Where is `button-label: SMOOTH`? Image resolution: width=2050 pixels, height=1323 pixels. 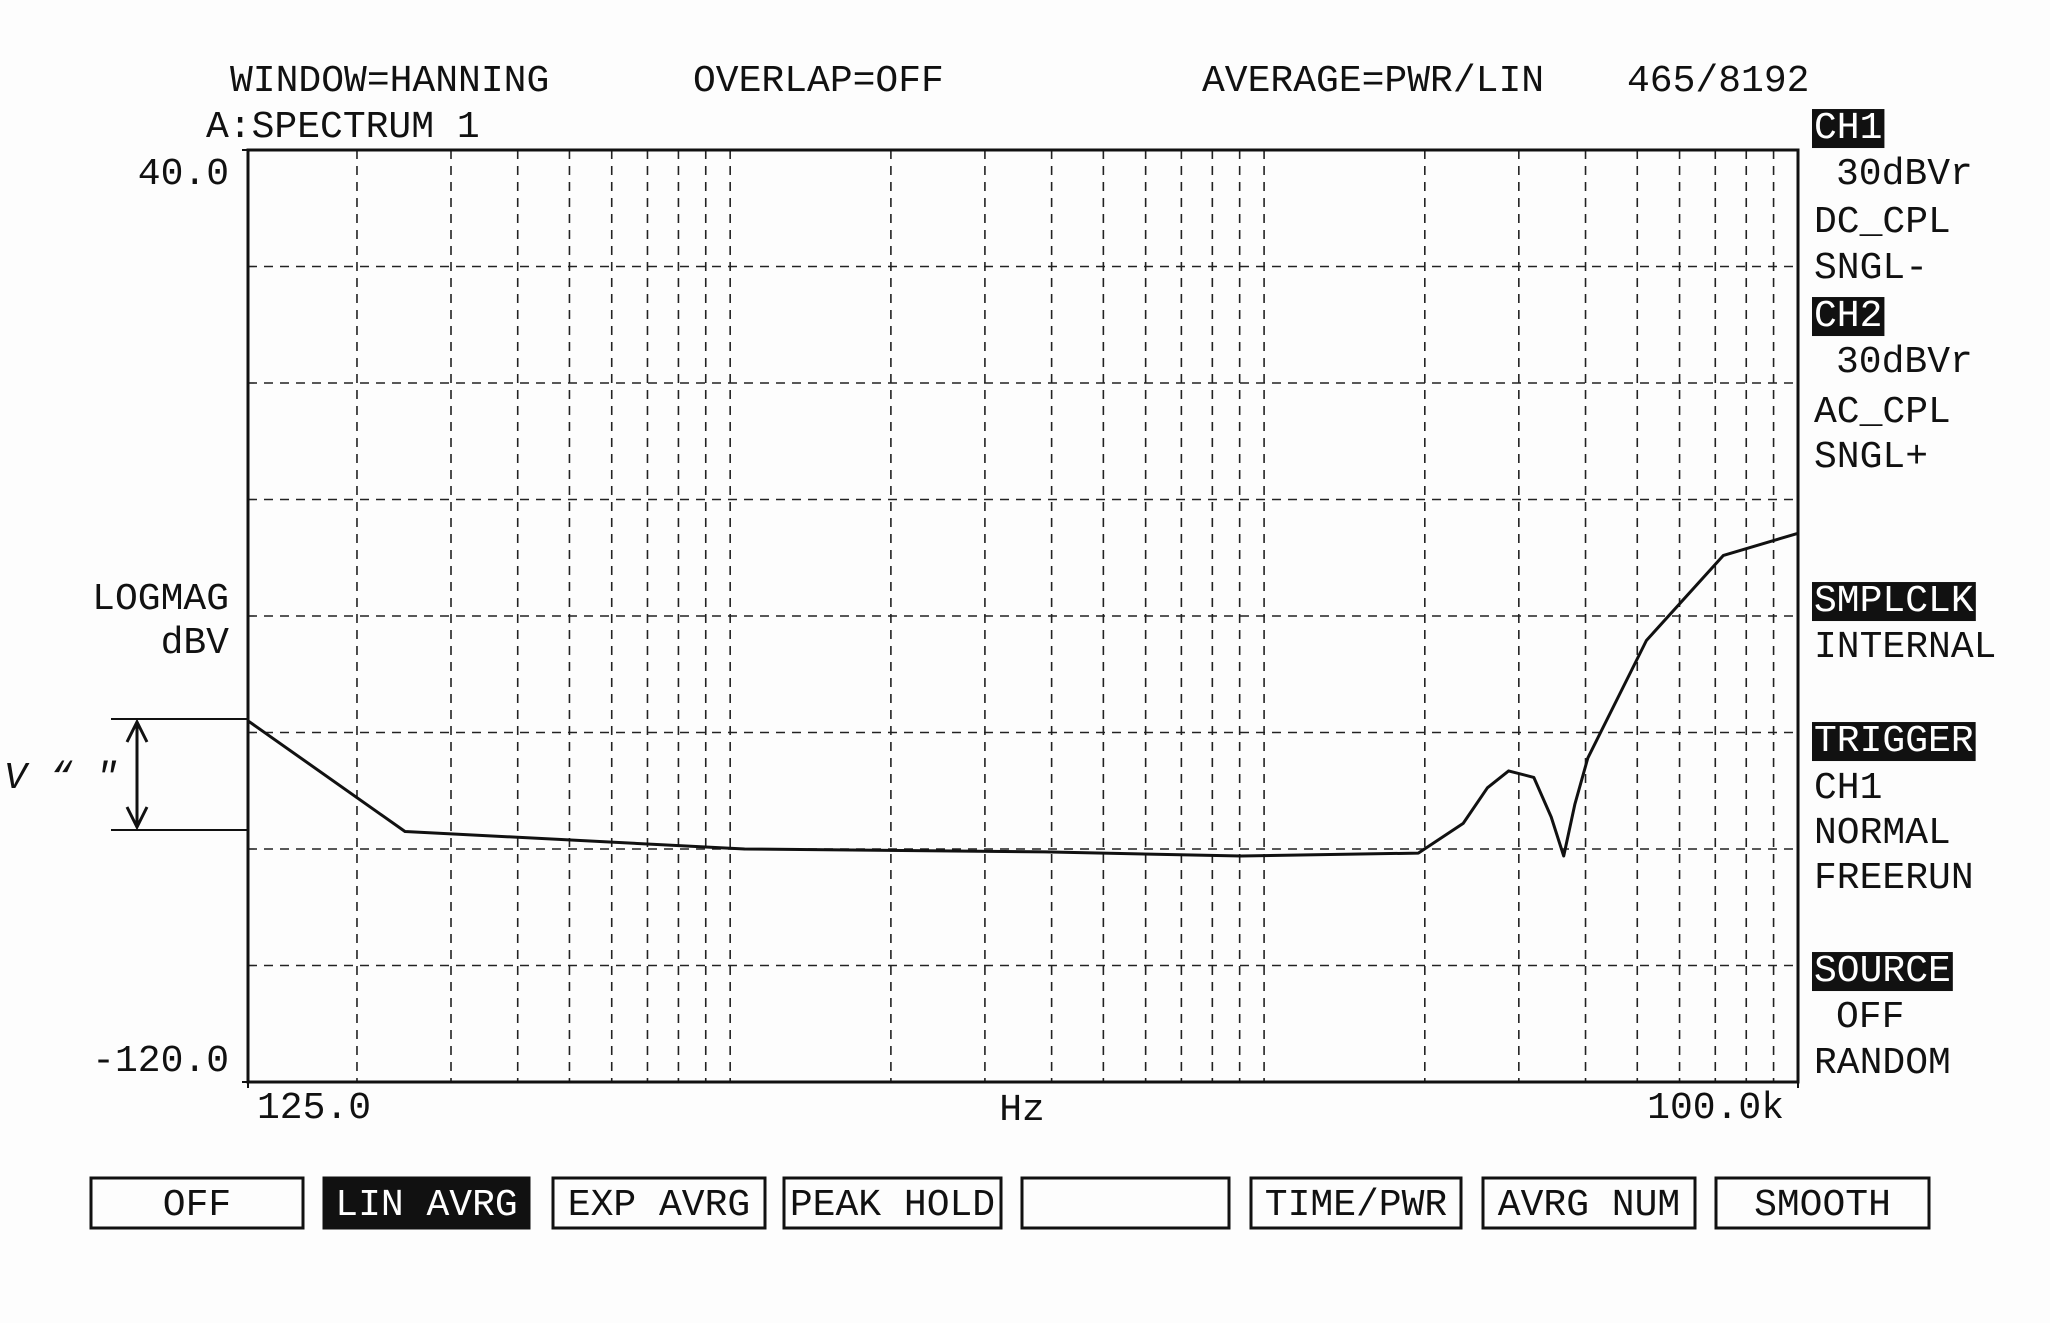 button-label: SMOOTH is located at coordinates (1822, 1205).